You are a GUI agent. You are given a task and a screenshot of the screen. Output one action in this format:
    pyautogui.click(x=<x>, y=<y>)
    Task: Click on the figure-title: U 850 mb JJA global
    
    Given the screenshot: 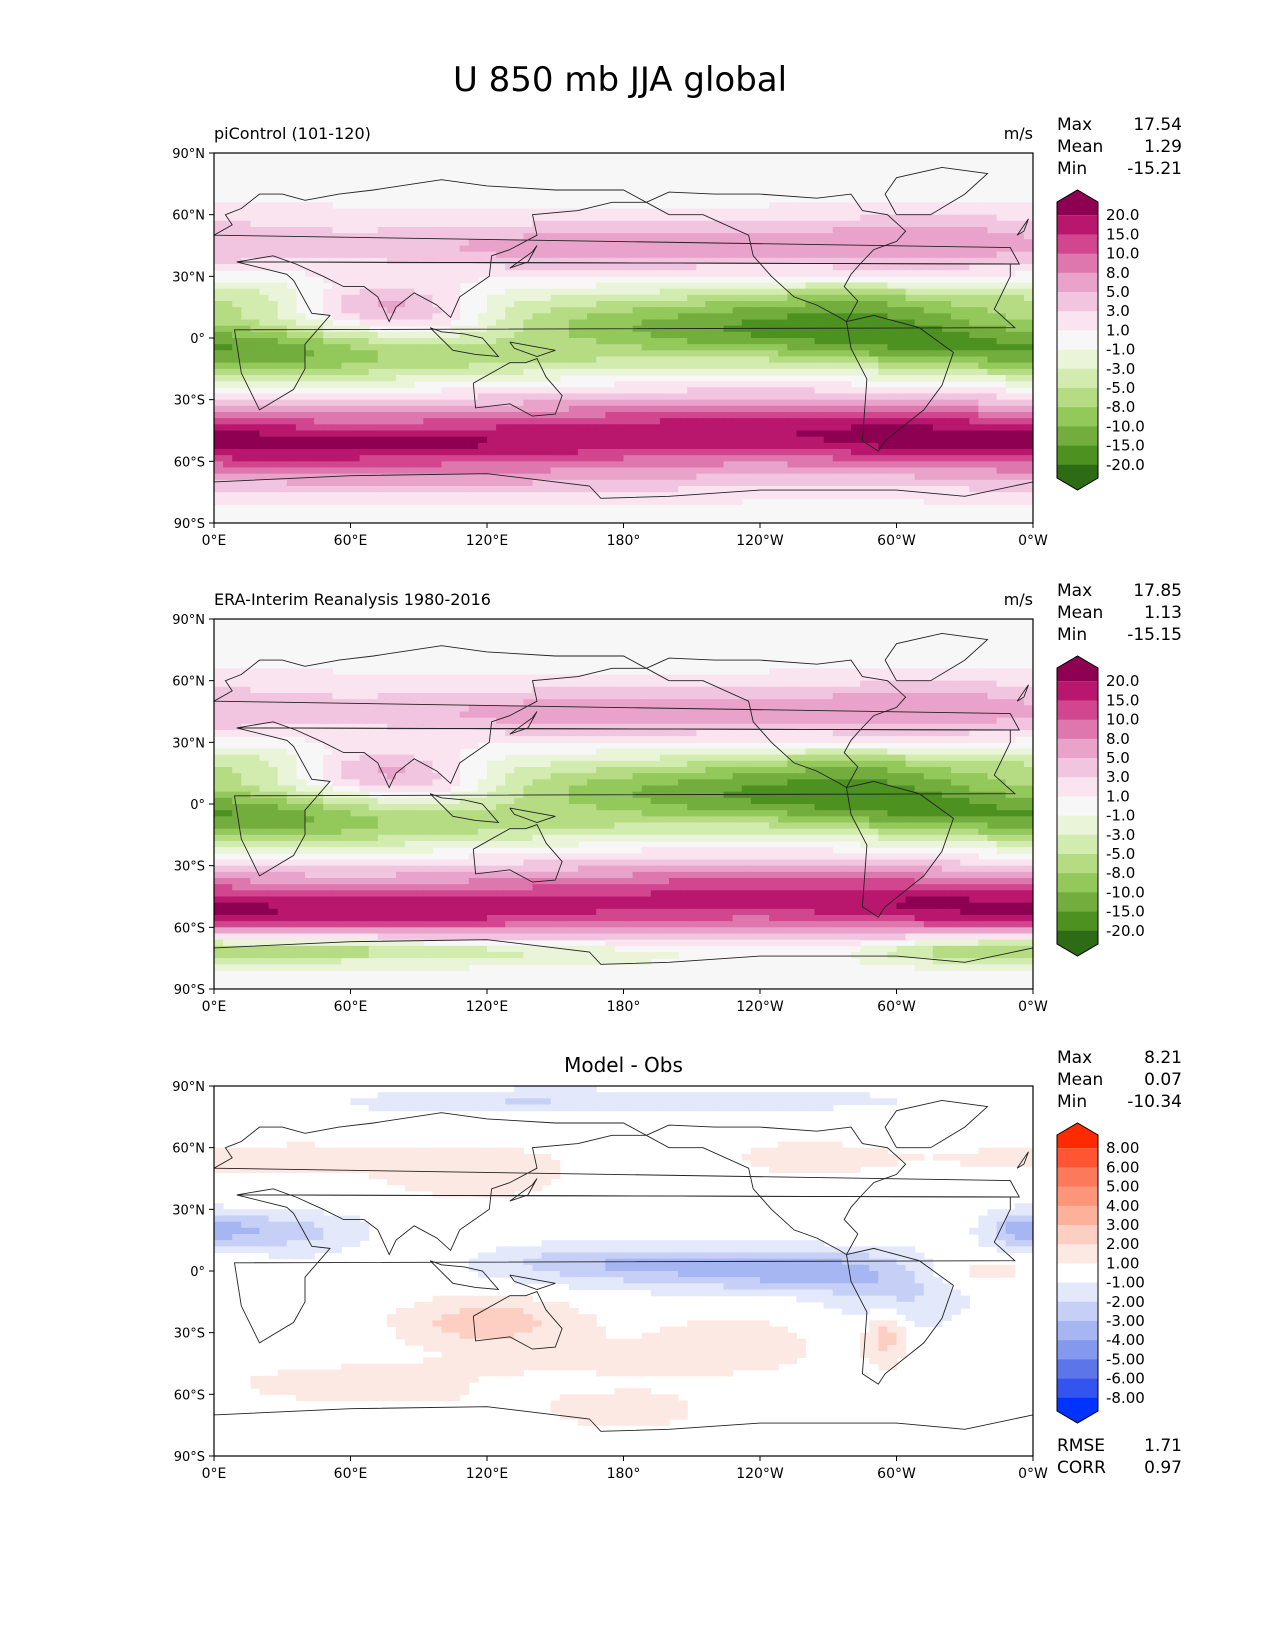 What is the action you would take?
    pyautogui.click(x=620, y=80)
    